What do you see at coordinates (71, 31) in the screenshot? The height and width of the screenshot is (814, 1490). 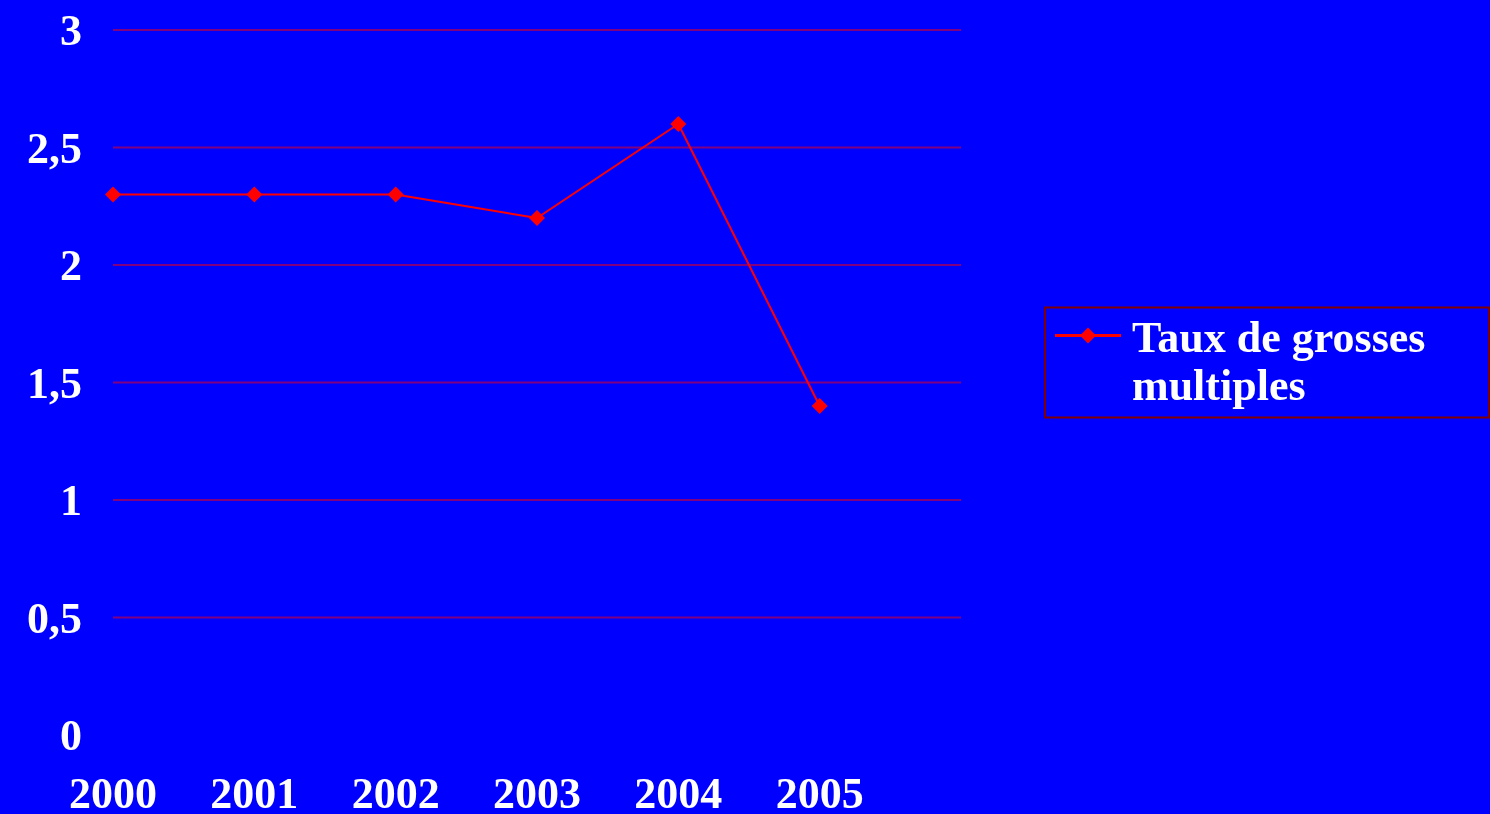 I see `y-tick-label: 3` at bounding box center [71, 31].